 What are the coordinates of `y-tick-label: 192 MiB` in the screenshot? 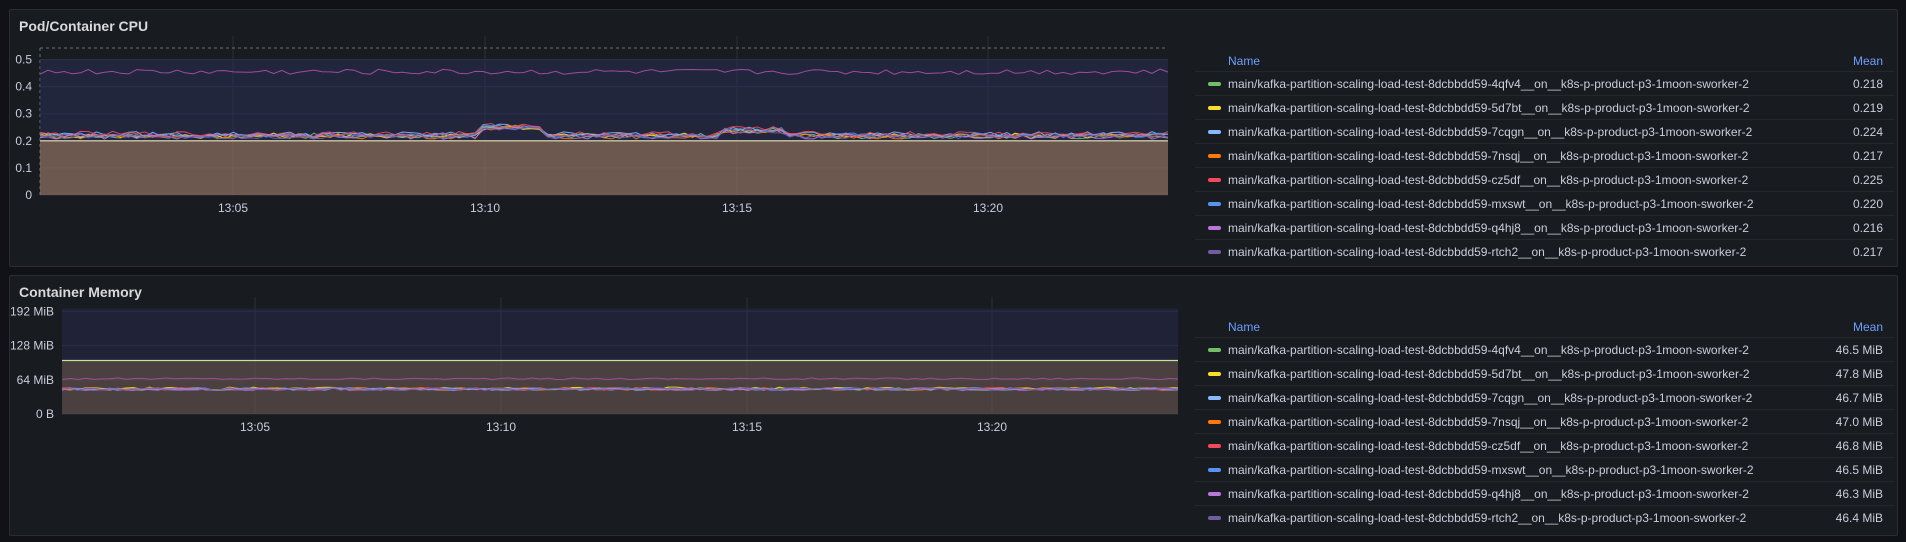 It's located at (32, 311).